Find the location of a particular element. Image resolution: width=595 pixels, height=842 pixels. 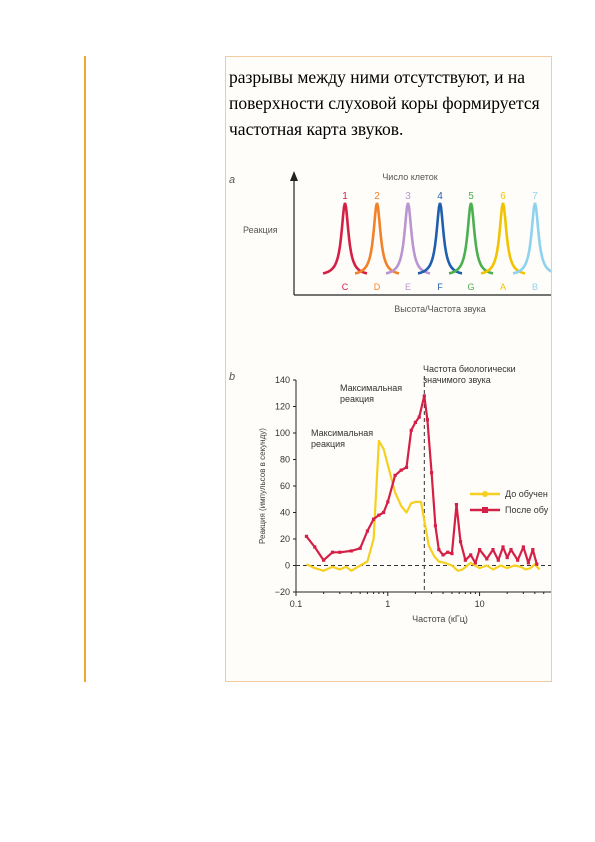

y-tick-label: 80 is located at coordinates (285, 460).